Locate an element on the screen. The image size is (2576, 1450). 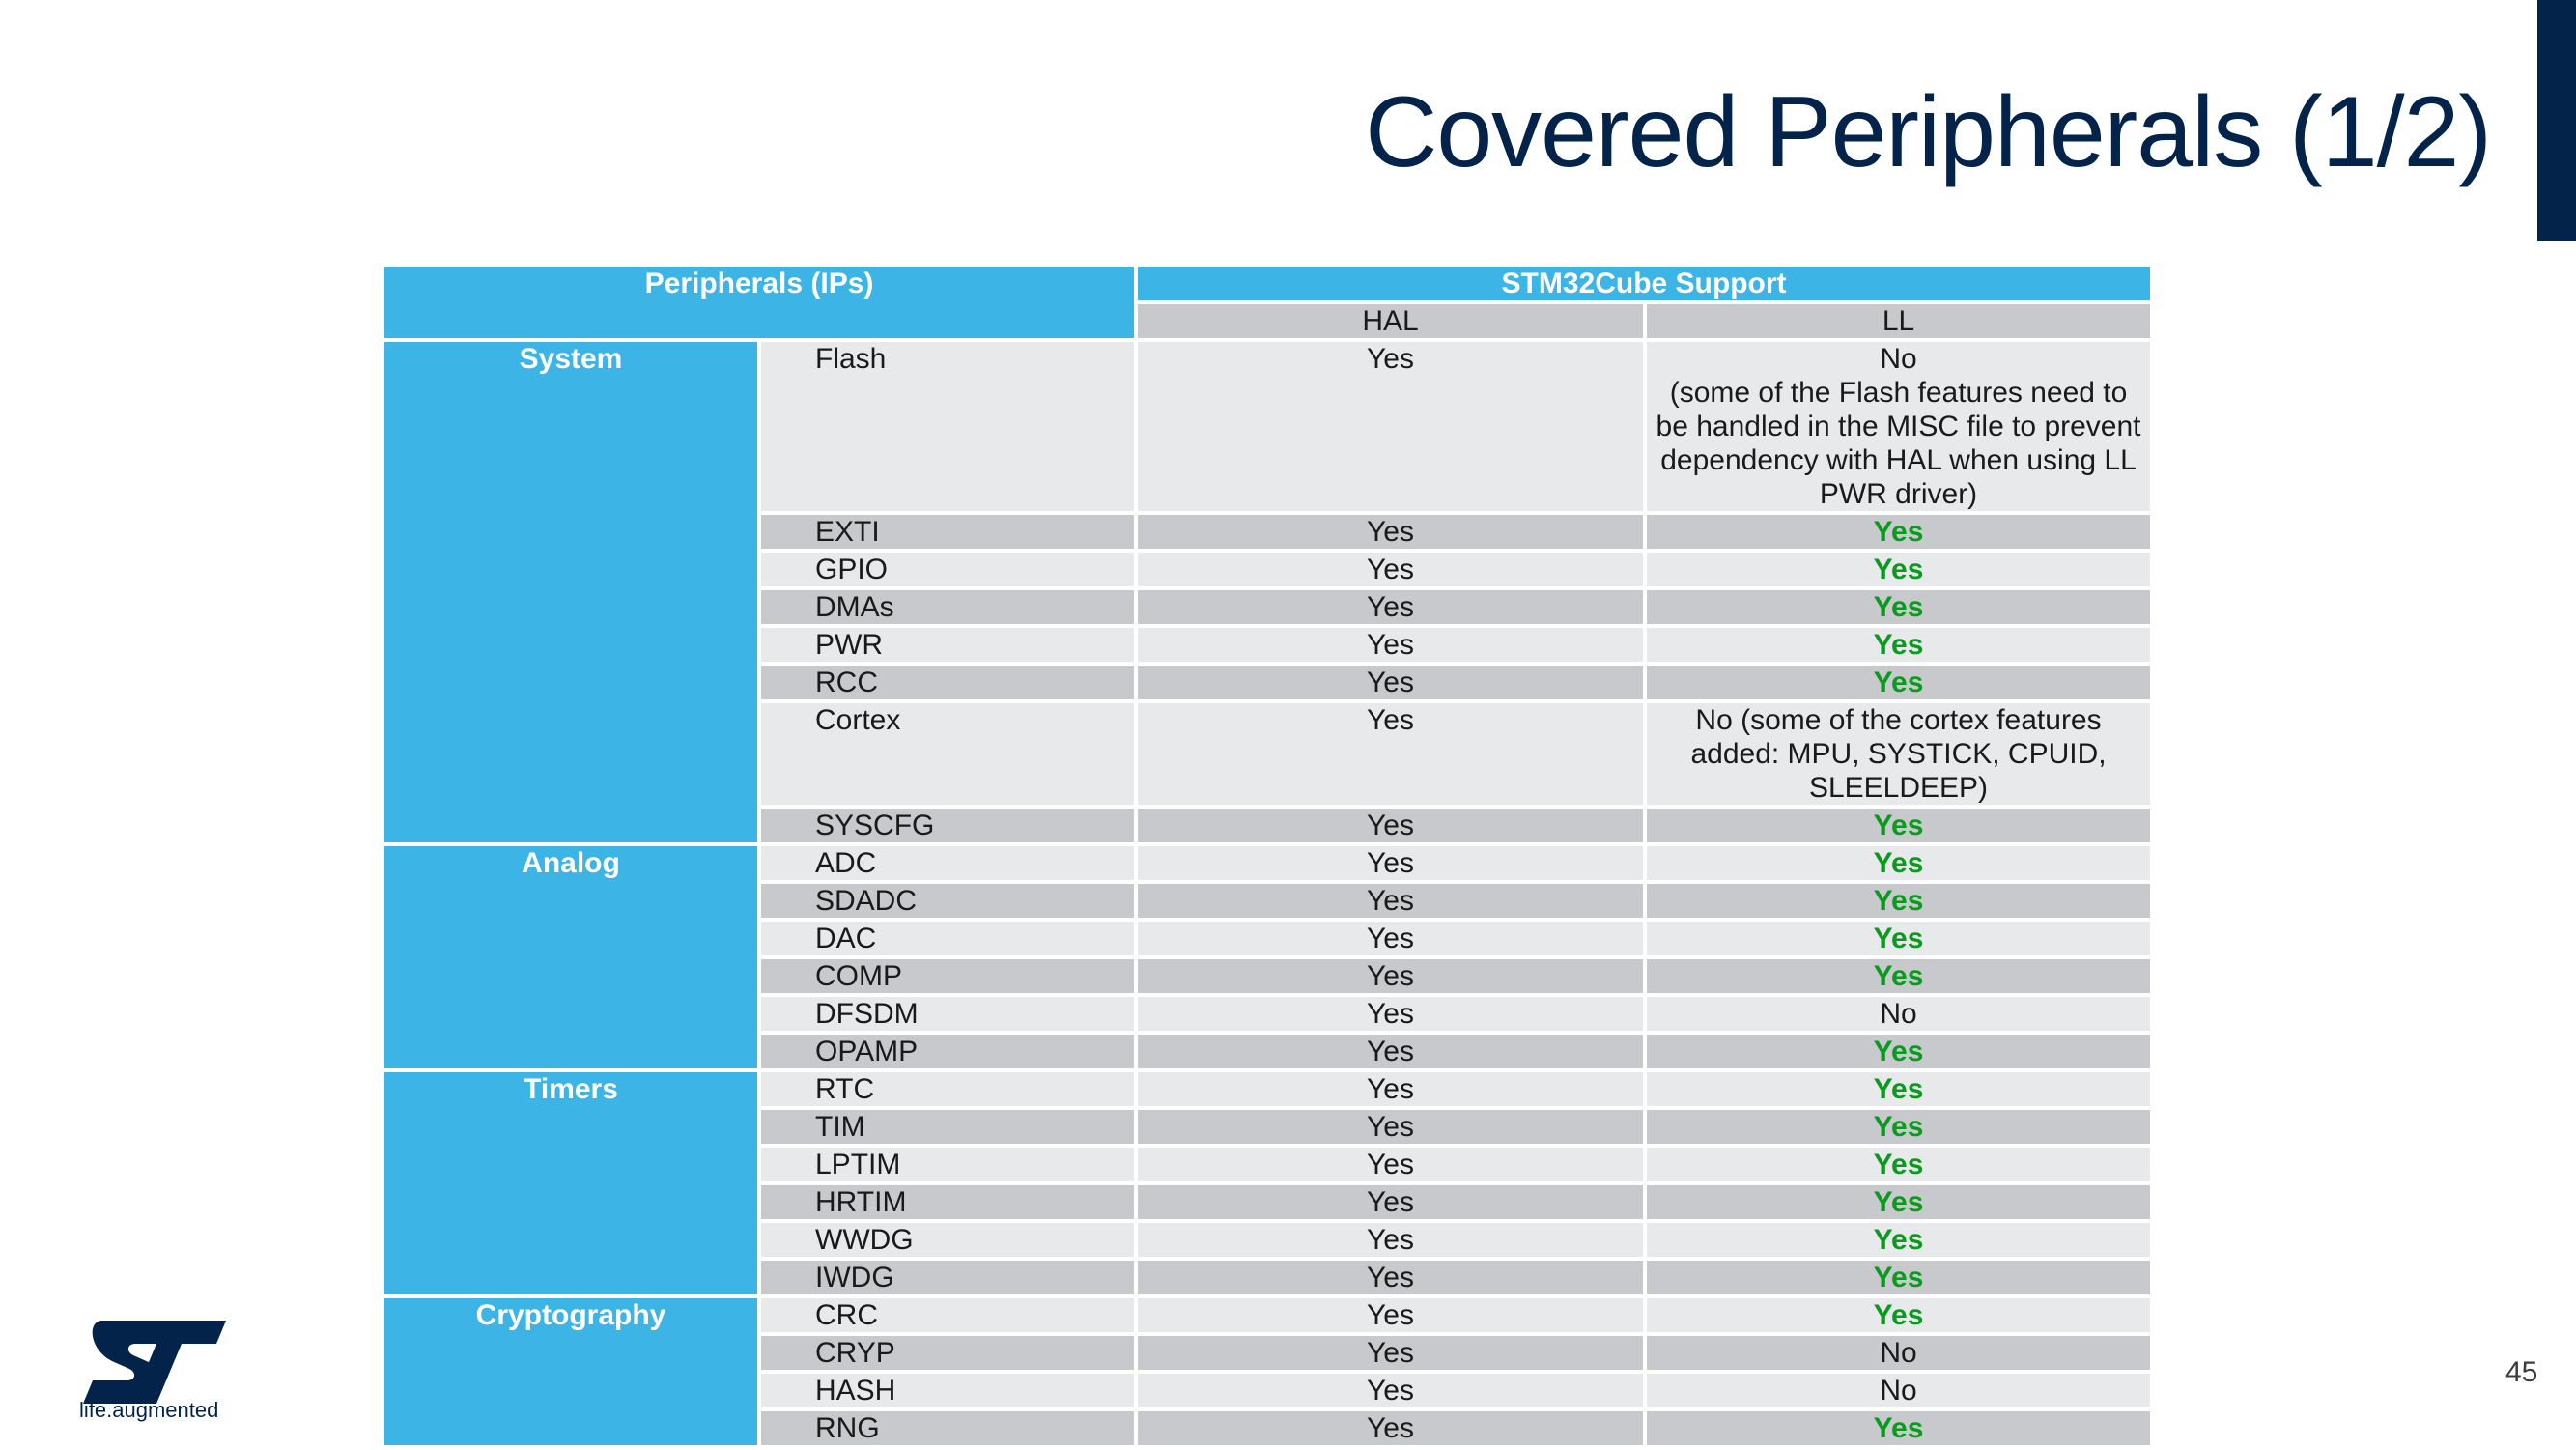
ip-name-cell: HRTIM is located at coordinates (948, 1202).